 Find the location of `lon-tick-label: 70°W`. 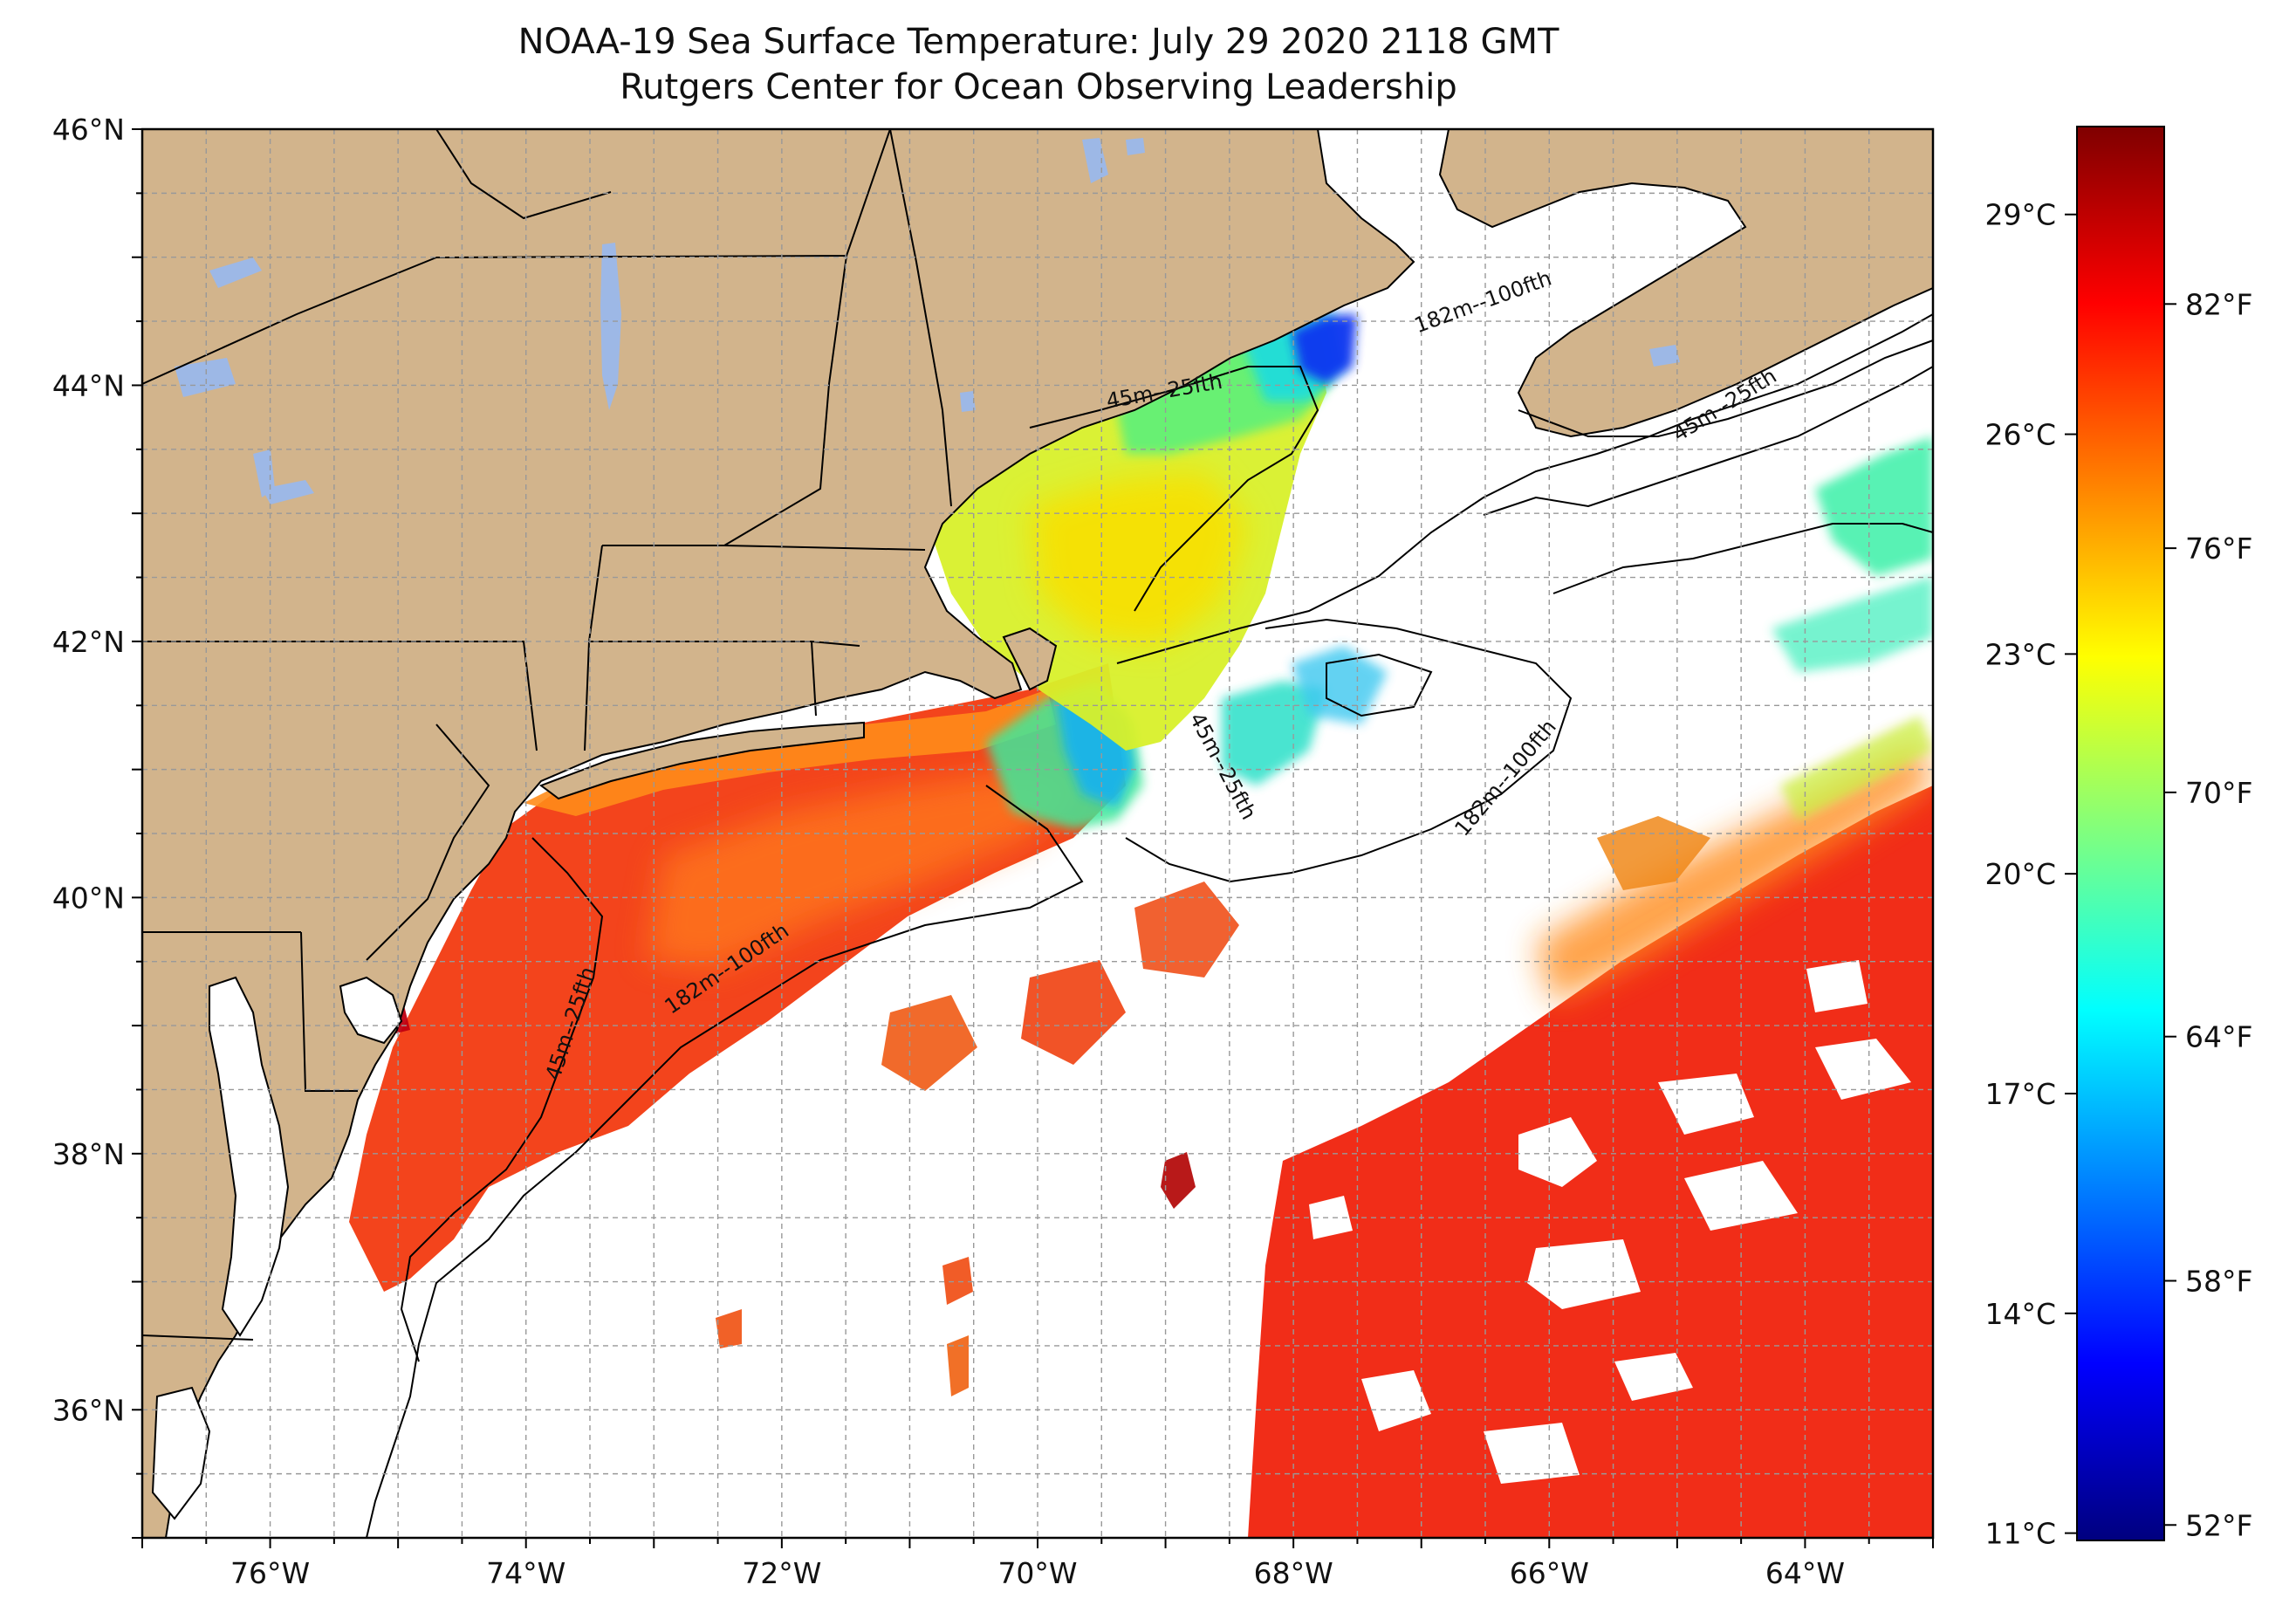

lon-tick-label: 70°W is located at coordinates (1037, 1573).